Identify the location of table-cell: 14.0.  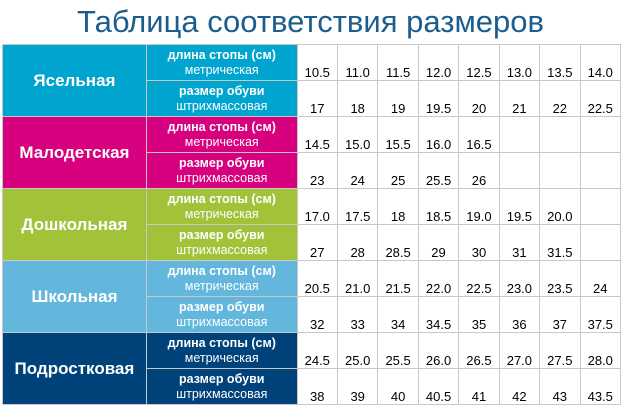
(600, 62).